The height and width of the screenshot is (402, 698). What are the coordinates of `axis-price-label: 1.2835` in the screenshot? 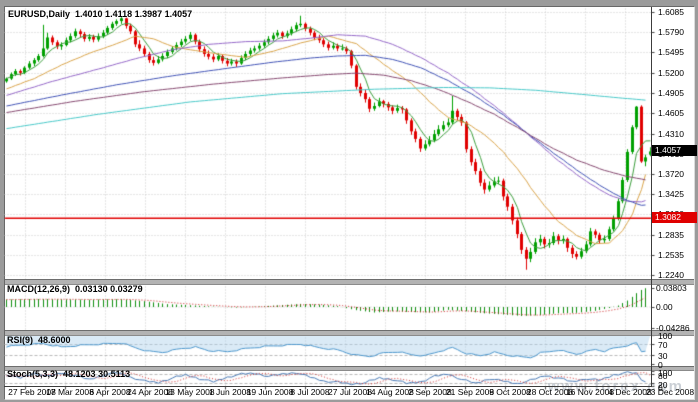 It's located at (671, 235).